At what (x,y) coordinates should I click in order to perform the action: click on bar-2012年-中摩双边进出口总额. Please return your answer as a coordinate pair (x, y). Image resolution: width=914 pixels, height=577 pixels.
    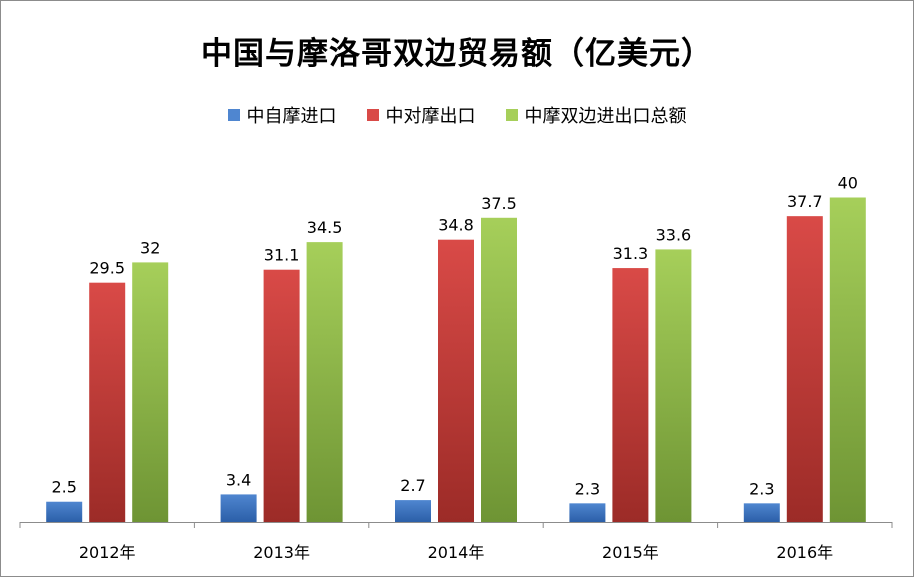
    Looking at the image, I should click on (150, 392).